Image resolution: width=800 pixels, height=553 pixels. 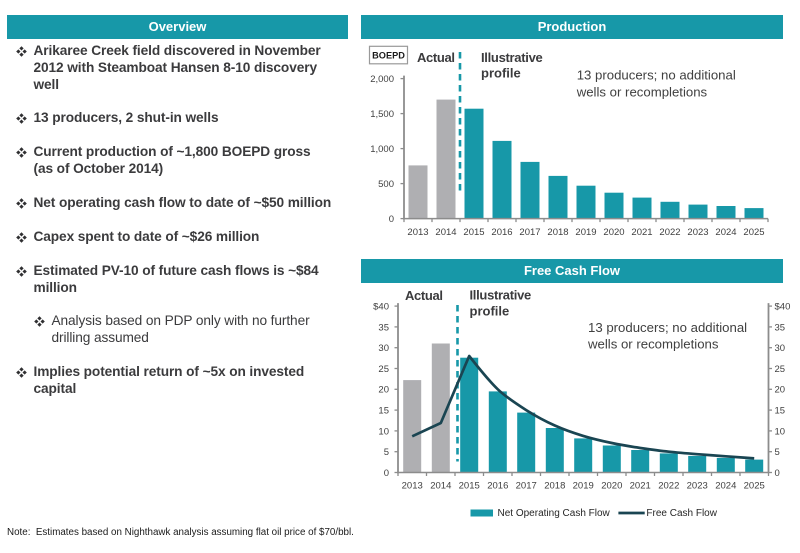 I want to click on svg-text: 1,000, so click(x=382, y=149).